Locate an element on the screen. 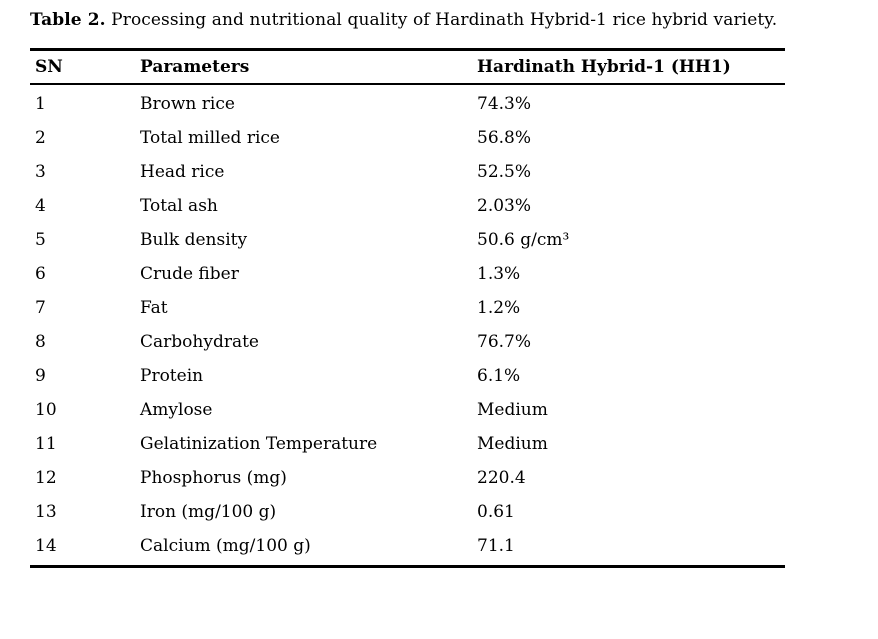 Image resolution: width=878 pixels, height=639 pixels. table-header-row: SN Parameters Hardinath Hybrid-1 (HH1) is located at coordinates (407, 67).